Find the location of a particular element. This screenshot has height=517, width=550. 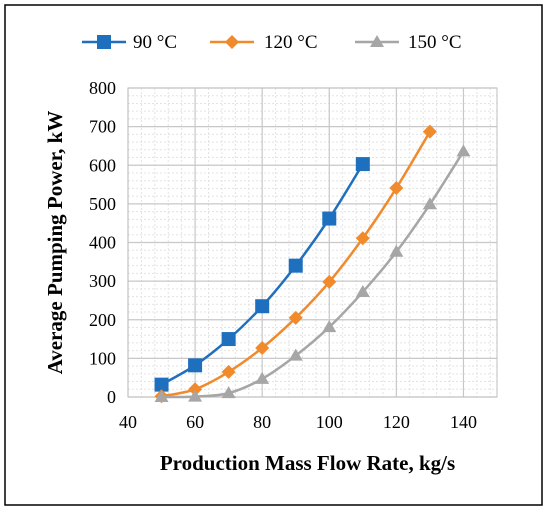

y-axis-ticks: 0 100 200 300 400 500 600 700 800 is located at coordinates (102, 242).